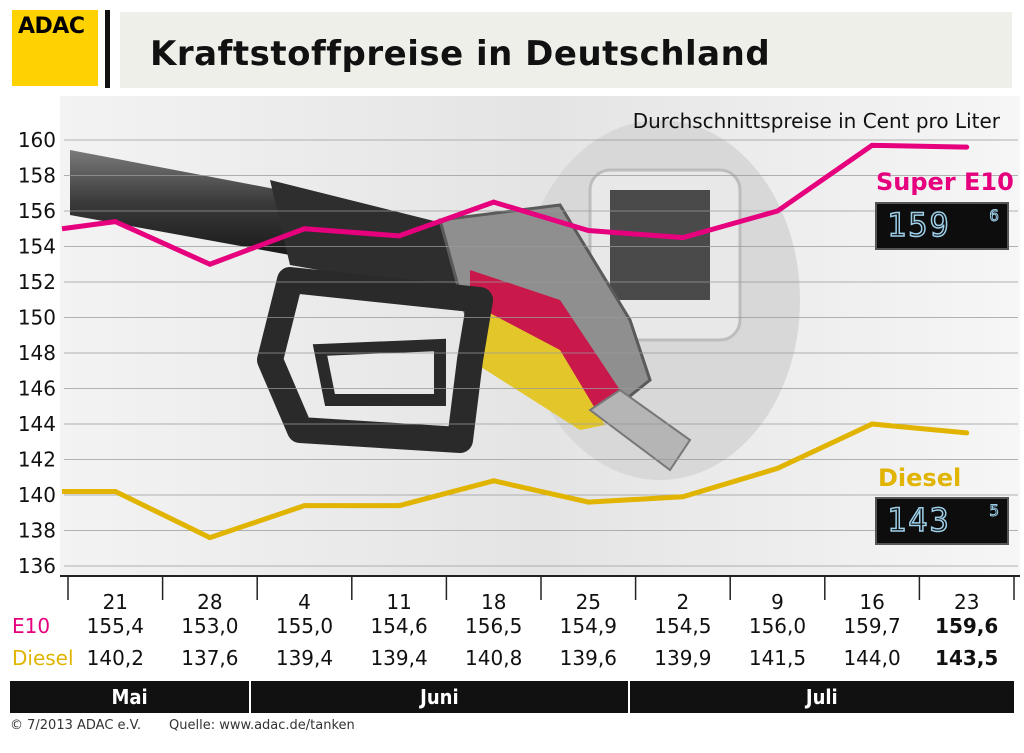 The height and width of the screenshot is (753, 1024). Describe the element at coordinates (37, 531) in the screenshot. I see `y-tick-label: 138` at that location.